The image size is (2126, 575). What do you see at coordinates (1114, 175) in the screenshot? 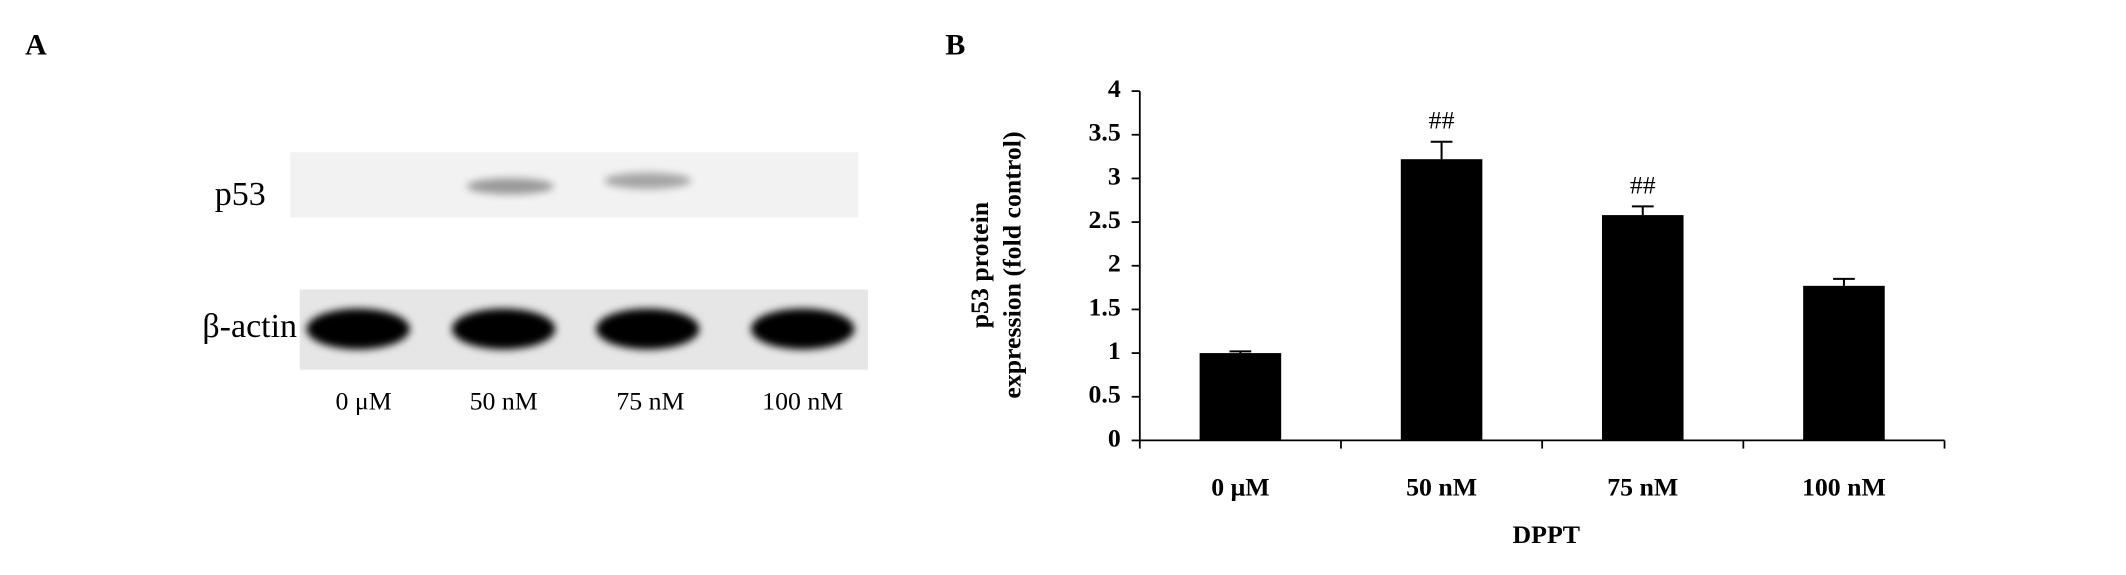
I see `y-tick-label: 3` at bounding box center [1114, 175].